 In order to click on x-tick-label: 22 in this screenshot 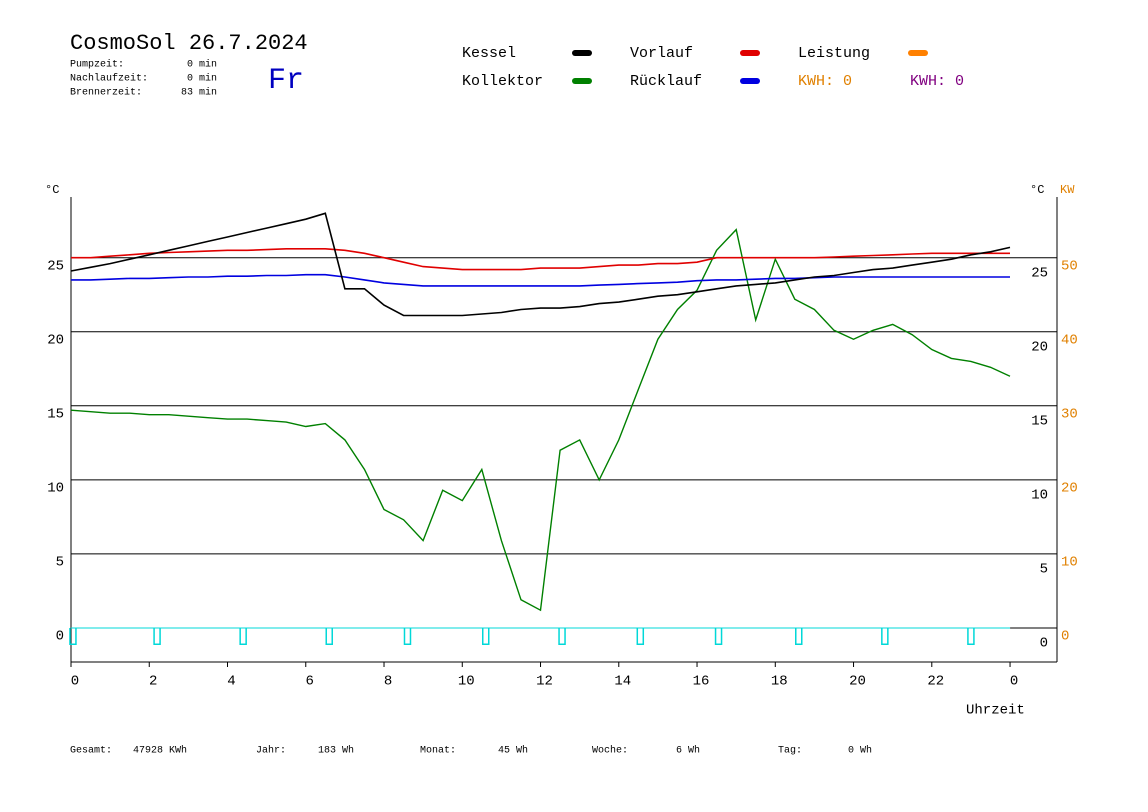, I will do `click(935, 682)`.